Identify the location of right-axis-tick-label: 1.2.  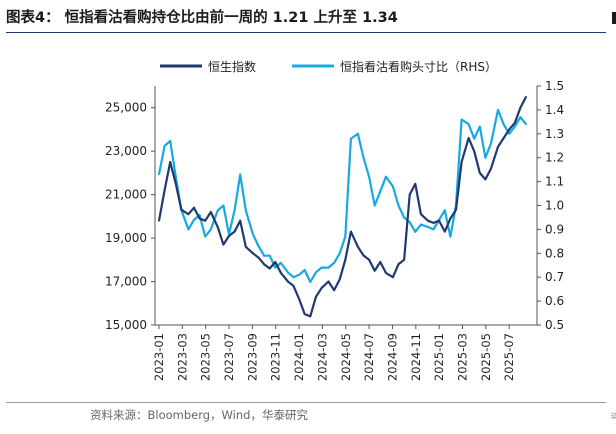
(554, 158).